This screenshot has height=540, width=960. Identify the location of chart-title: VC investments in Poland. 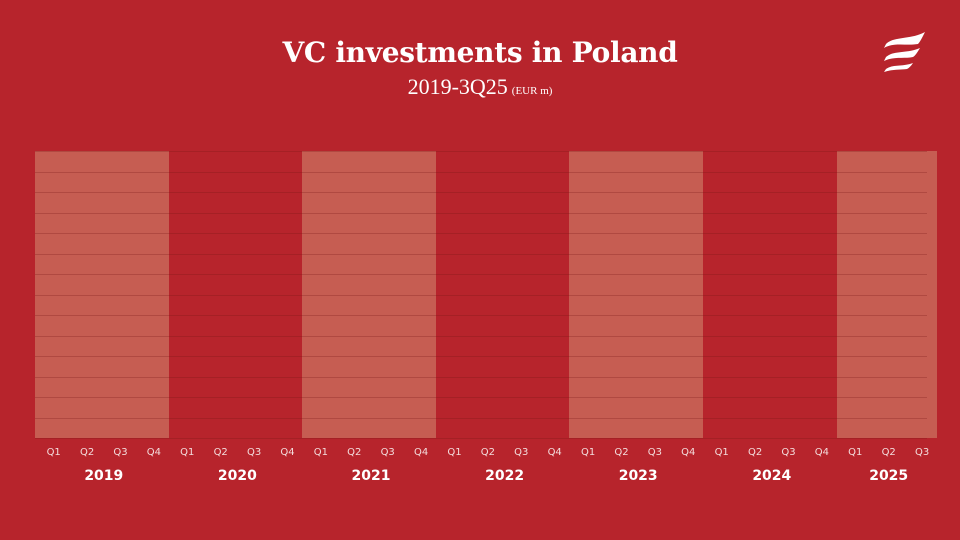
(480, 52).